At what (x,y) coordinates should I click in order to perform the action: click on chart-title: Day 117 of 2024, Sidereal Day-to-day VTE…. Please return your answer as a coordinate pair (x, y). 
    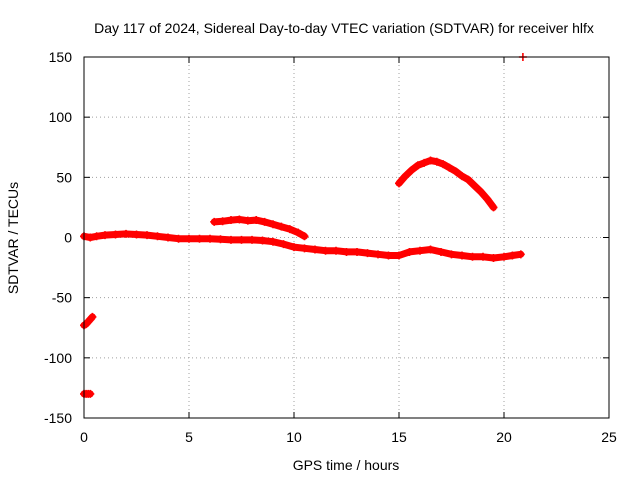
    Looking at the image, I should click on (344, 28).